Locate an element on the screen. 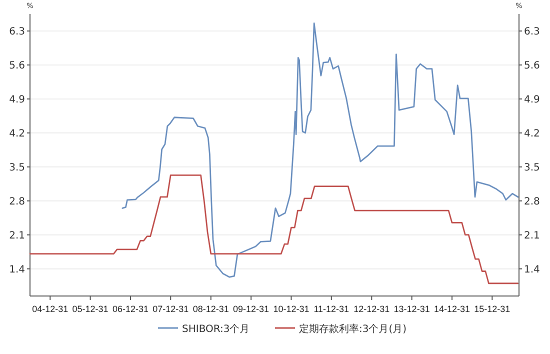 This screenshot has width=550, height=354. y-tick-label: 3.5 is located at coordinates (17, 168).